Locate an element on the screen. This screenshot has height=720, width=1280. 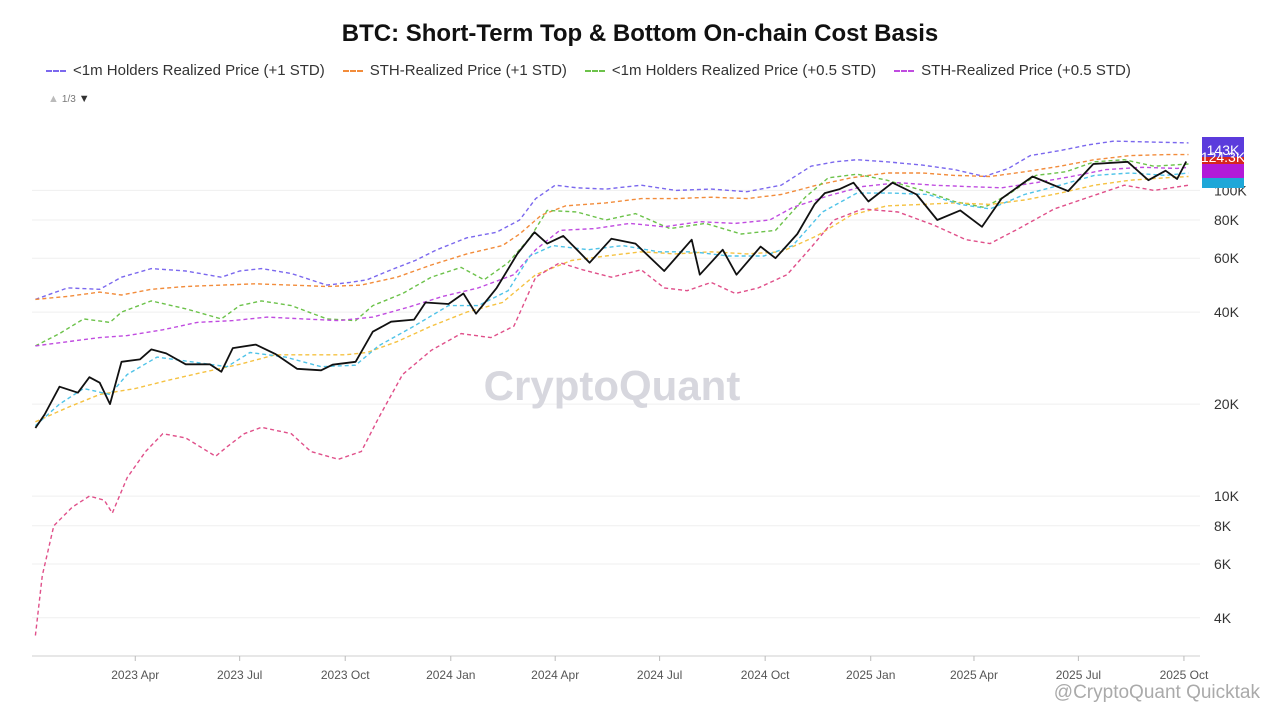
legend-item-1m-holders-1std: <1m Holders Realized Price (+1 STD) is located at coordinates (185, 70).